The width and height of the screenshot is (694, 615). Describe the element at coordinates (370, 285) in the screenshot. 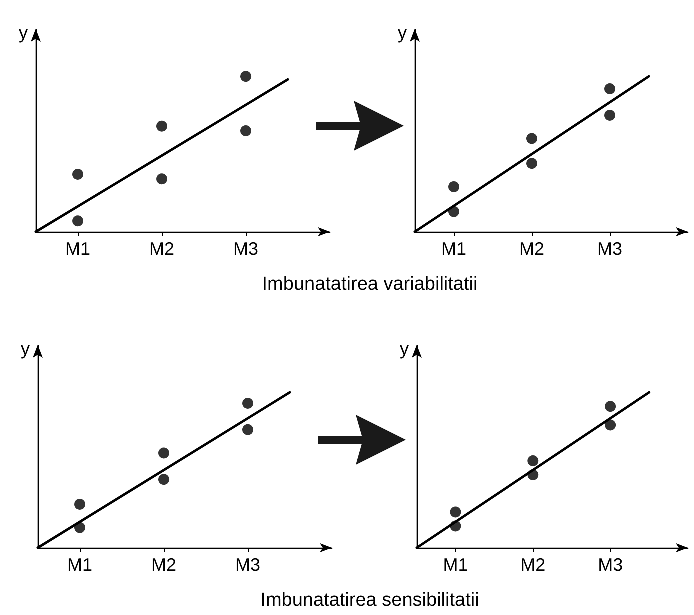

I see `text: Imbunatatirea variabilitatii` at that location.